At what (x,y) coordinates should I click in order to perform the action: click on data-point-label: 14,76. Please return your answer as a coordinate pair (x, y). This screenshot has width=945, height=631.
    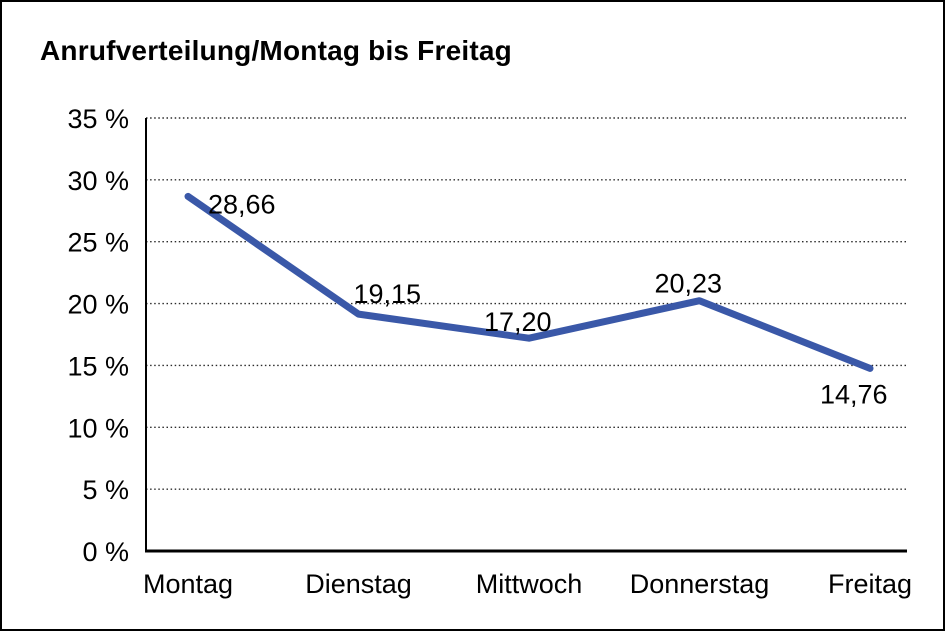
    Looking at the image, I should click on (854, 394).